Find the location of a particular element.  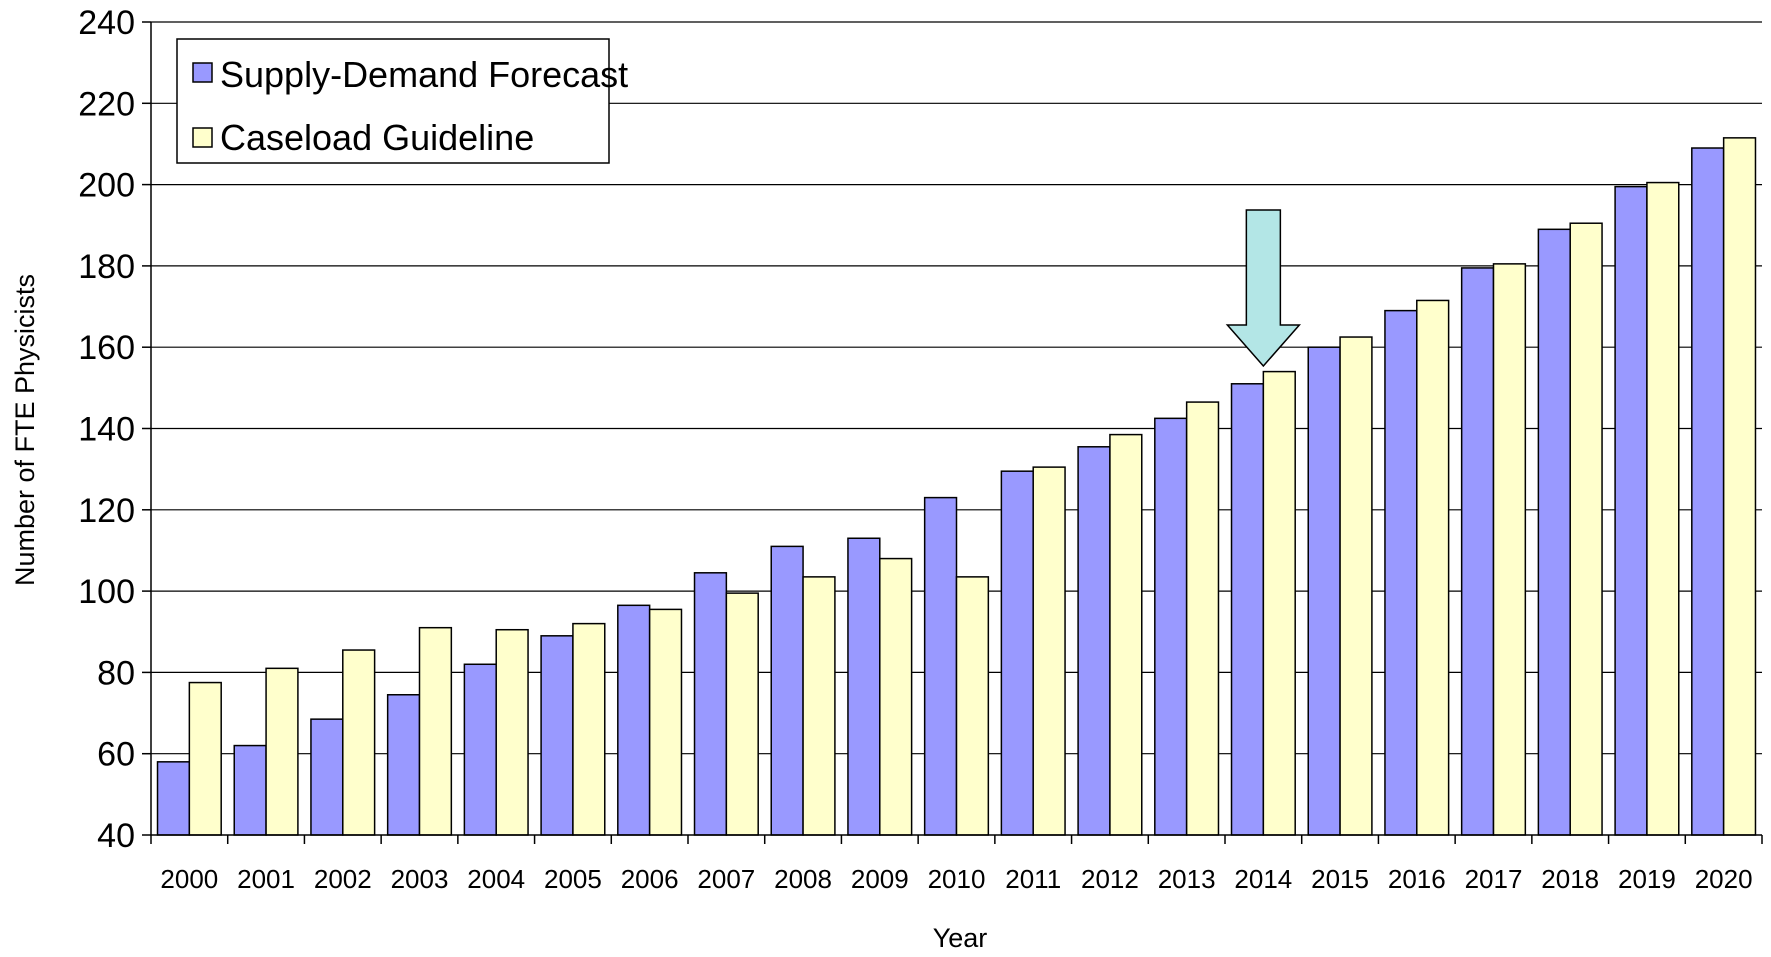

bar-supply-demand-2003 is located at coordinates (403, 765).